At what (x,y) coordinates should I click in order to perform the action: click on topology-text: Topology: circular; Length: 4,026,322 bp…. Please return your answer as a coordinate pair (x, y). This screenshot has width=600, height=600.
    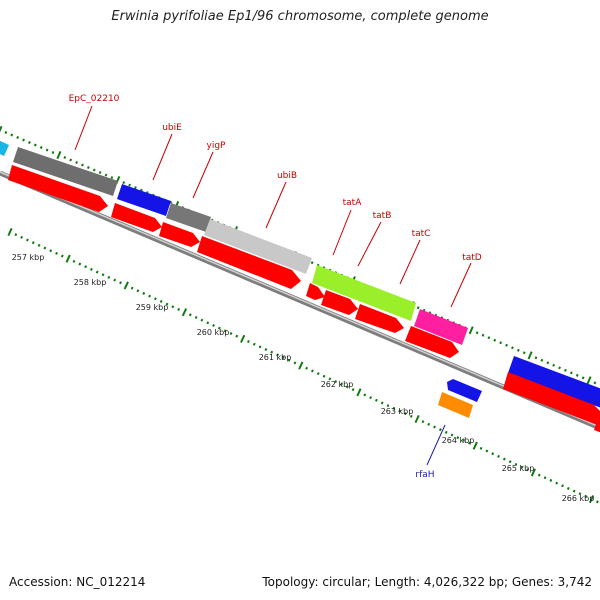
    Looking at the image, I should click on (427, 582).